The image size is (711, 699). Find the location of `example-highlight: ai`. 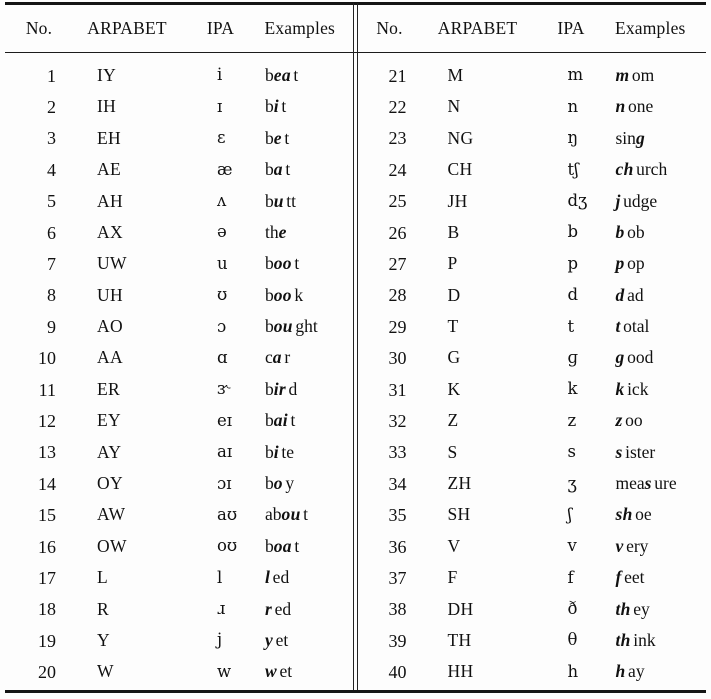

example-highlight: ai is located at coordinates (280, 420).